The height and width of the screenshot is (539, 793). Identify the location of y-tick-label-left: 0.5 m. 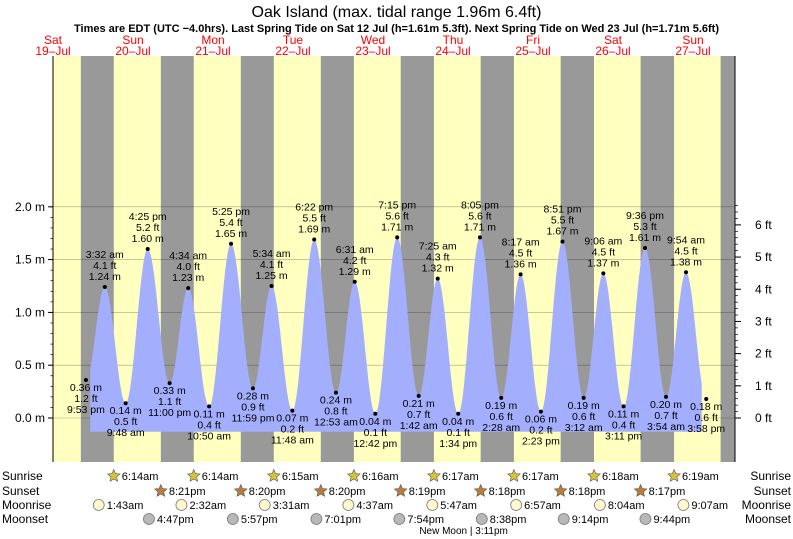
(30, 365).